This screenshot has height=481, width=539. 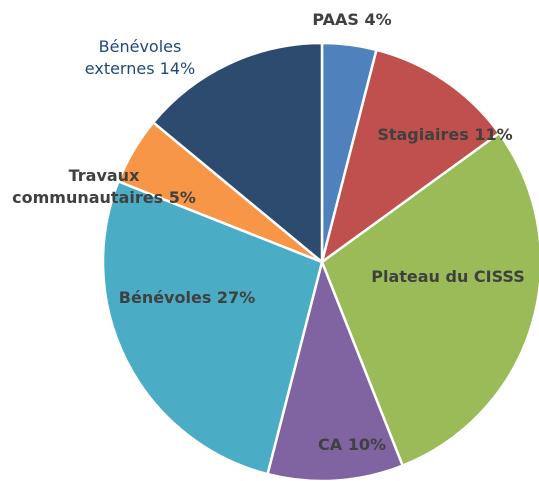 What do you see at coordinates (236, 297) in the screenshot?
I see `slice-value: 27%` at bounding box center [236, 297].